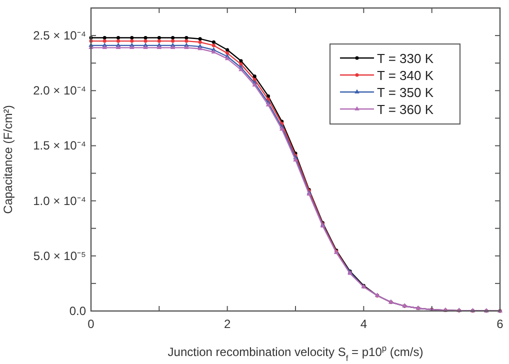  I want to click on x-tick-label: 2, so click(227, 324).